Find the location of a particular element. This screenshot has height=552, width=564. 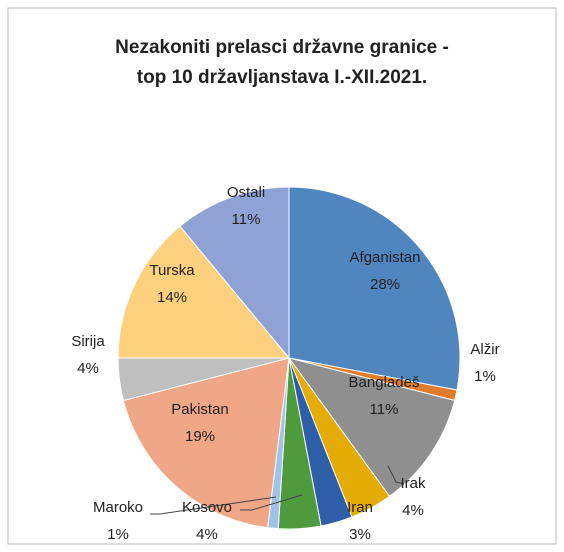

slice-label: Afganistan is located at coordinates (385, 257).